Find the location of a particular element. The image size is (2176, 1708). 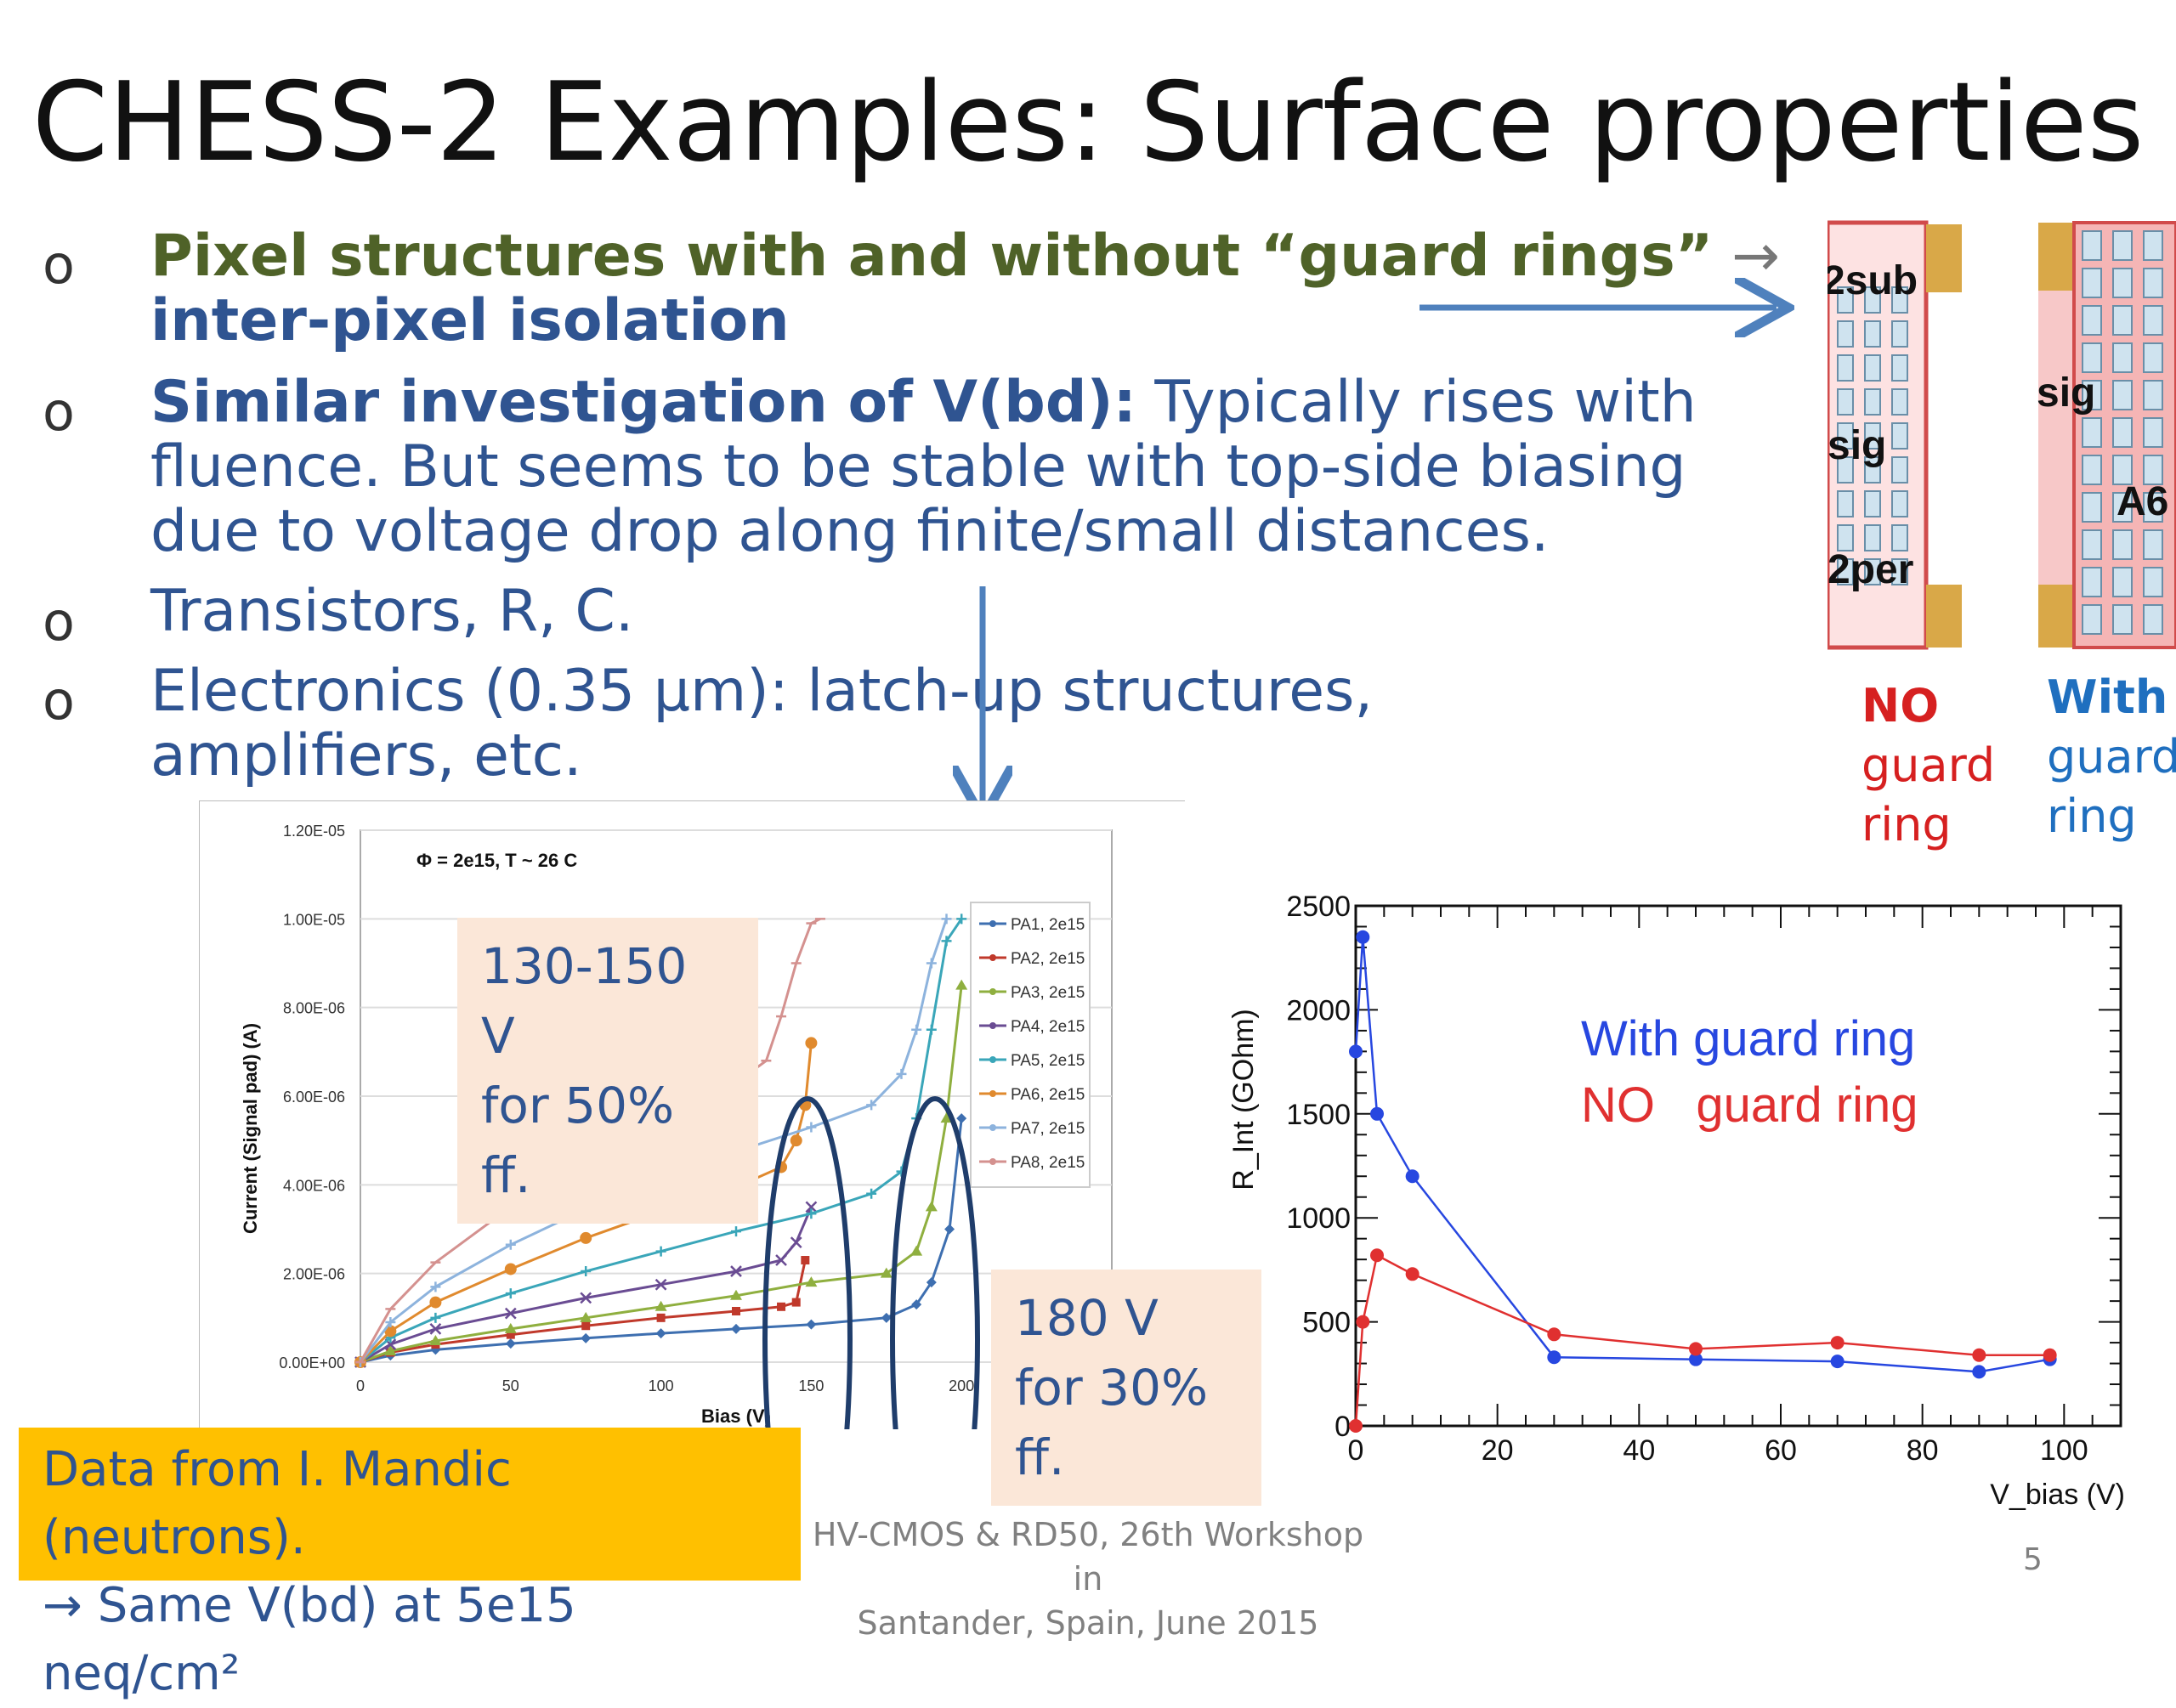

chart1-ytick-label: 2.00E-06 is located at coordinates (314, 1275).